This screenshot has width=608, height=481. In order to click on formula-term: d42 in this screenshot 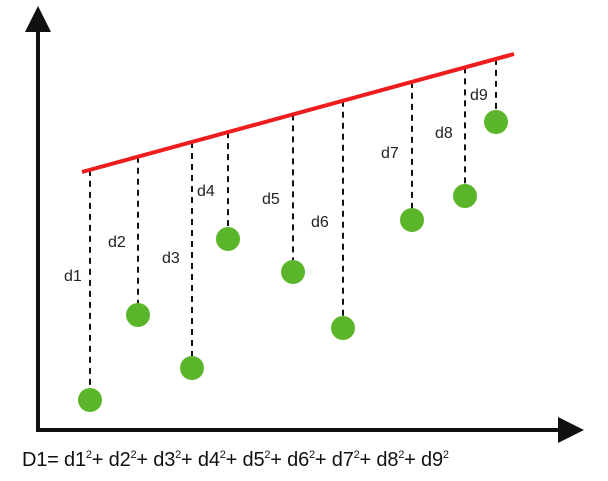, I will do `click(211, 460)`.